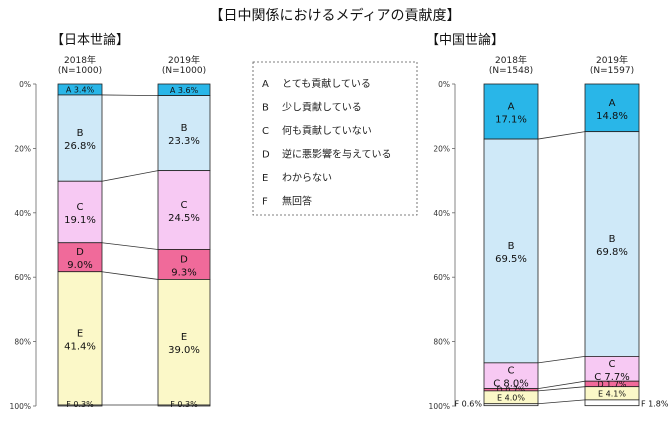 This screenshot has width=670, height=424. What do you see at coordinates (439, 406) in the screenshot?
I see `china-y-tick-label: 100%` at bounding box center [439, 406].